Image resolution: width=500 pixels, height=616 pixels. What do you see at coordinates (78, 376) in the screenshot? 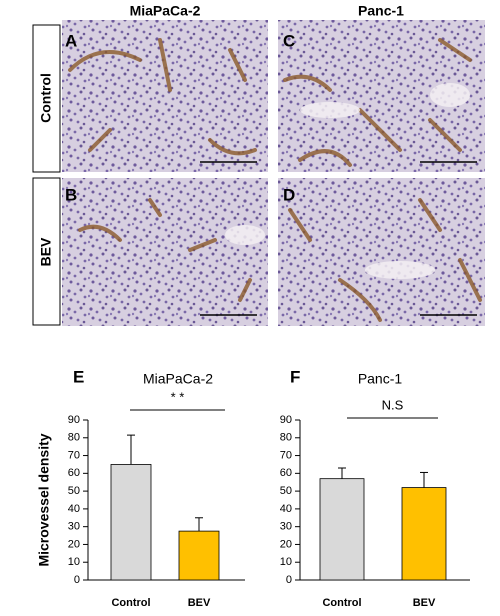
I see `panel-letter: E` at bounding box center [78, 376].